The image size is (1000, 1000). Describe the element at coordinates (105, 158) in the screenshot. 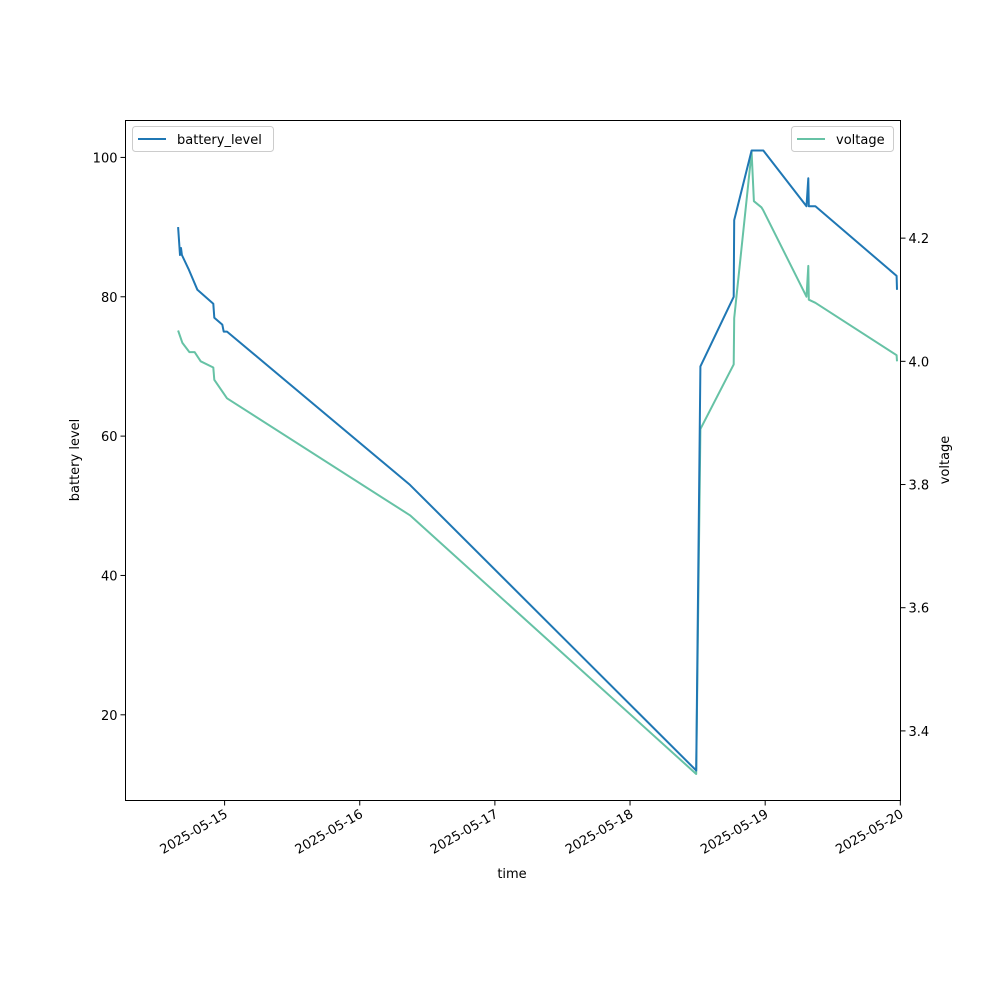

I see `y-tick-label: 100` at that location.